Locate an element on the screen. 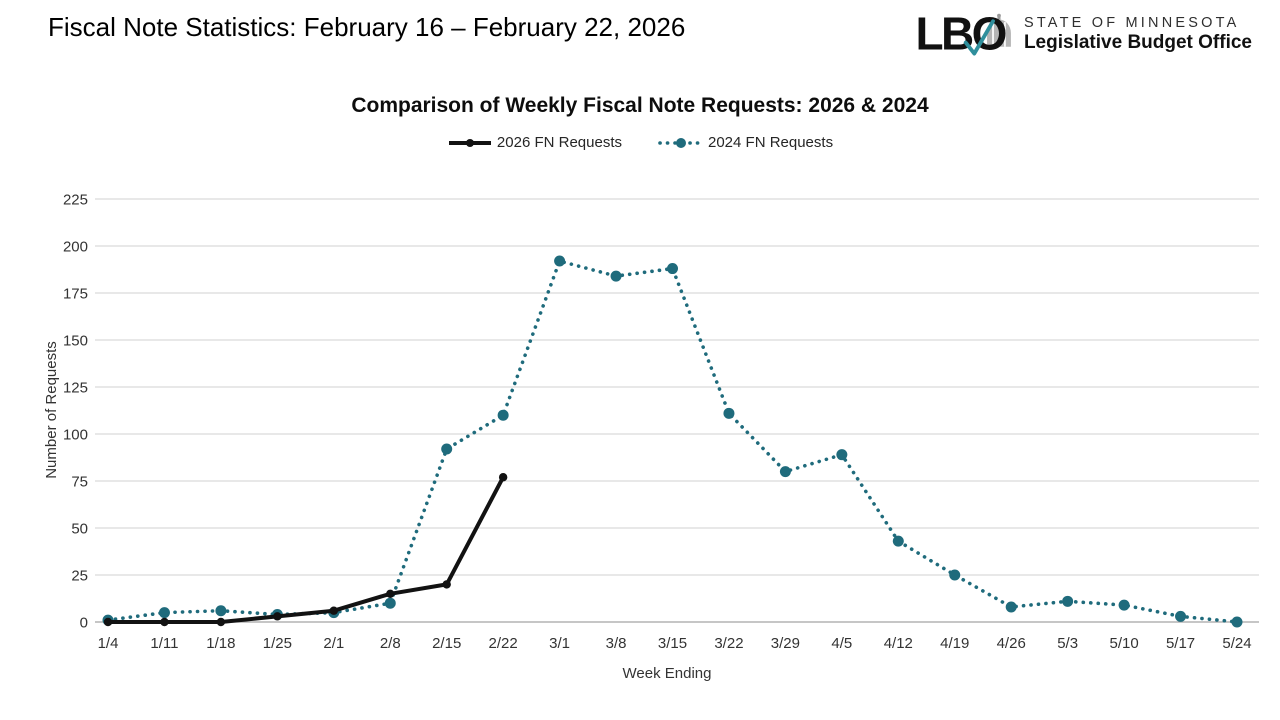  y-tick-label: 225 is located at coordinates (75, 200).